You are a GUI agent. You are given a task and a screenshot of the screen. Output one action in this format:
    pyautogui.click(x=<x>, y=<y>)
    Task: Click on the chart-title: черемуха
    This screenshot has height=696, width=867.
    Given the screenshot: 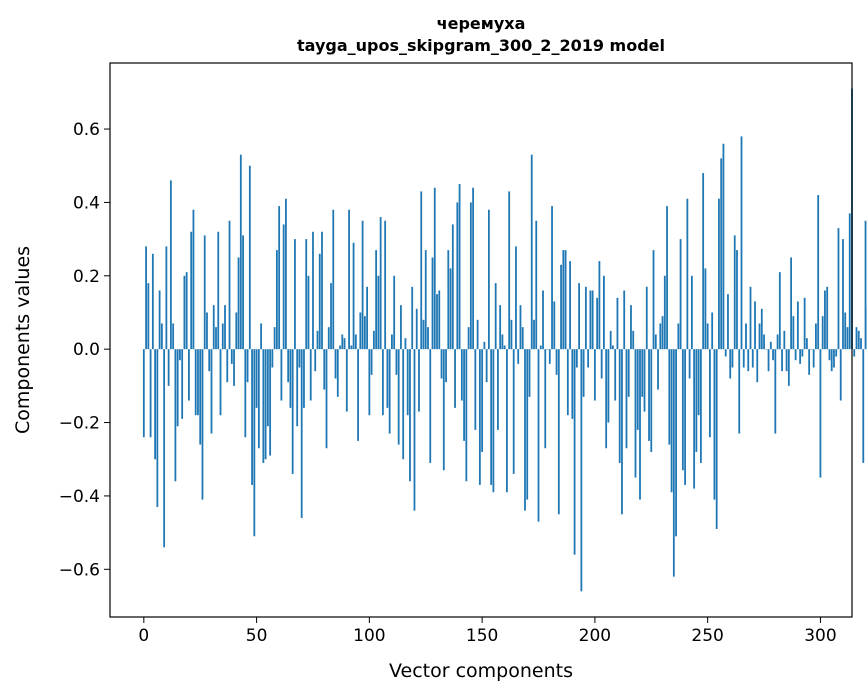 What is the action you would take?
    pyautogui.click(x=481, y=23)
    